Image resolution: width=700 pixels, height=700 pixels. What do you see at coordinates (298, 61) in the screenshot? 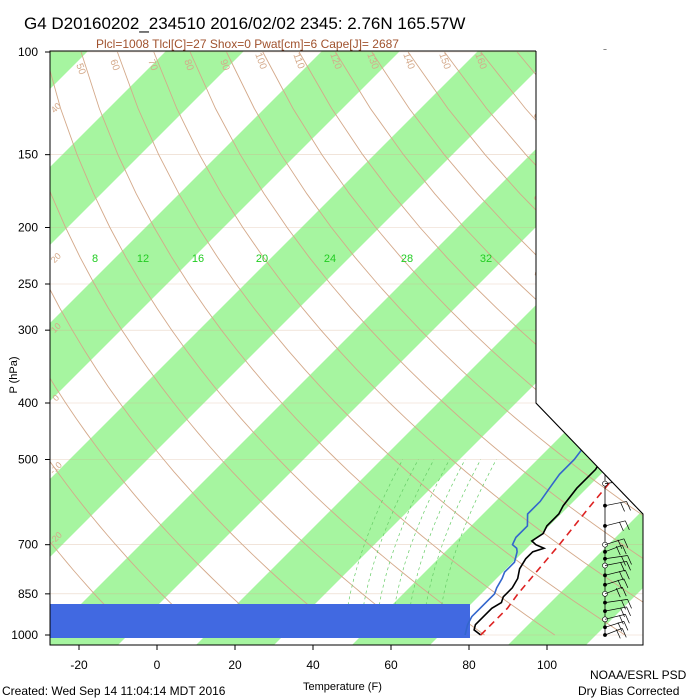
I see `dry-adiabat-label: 110` at bounding box center [298, 61].